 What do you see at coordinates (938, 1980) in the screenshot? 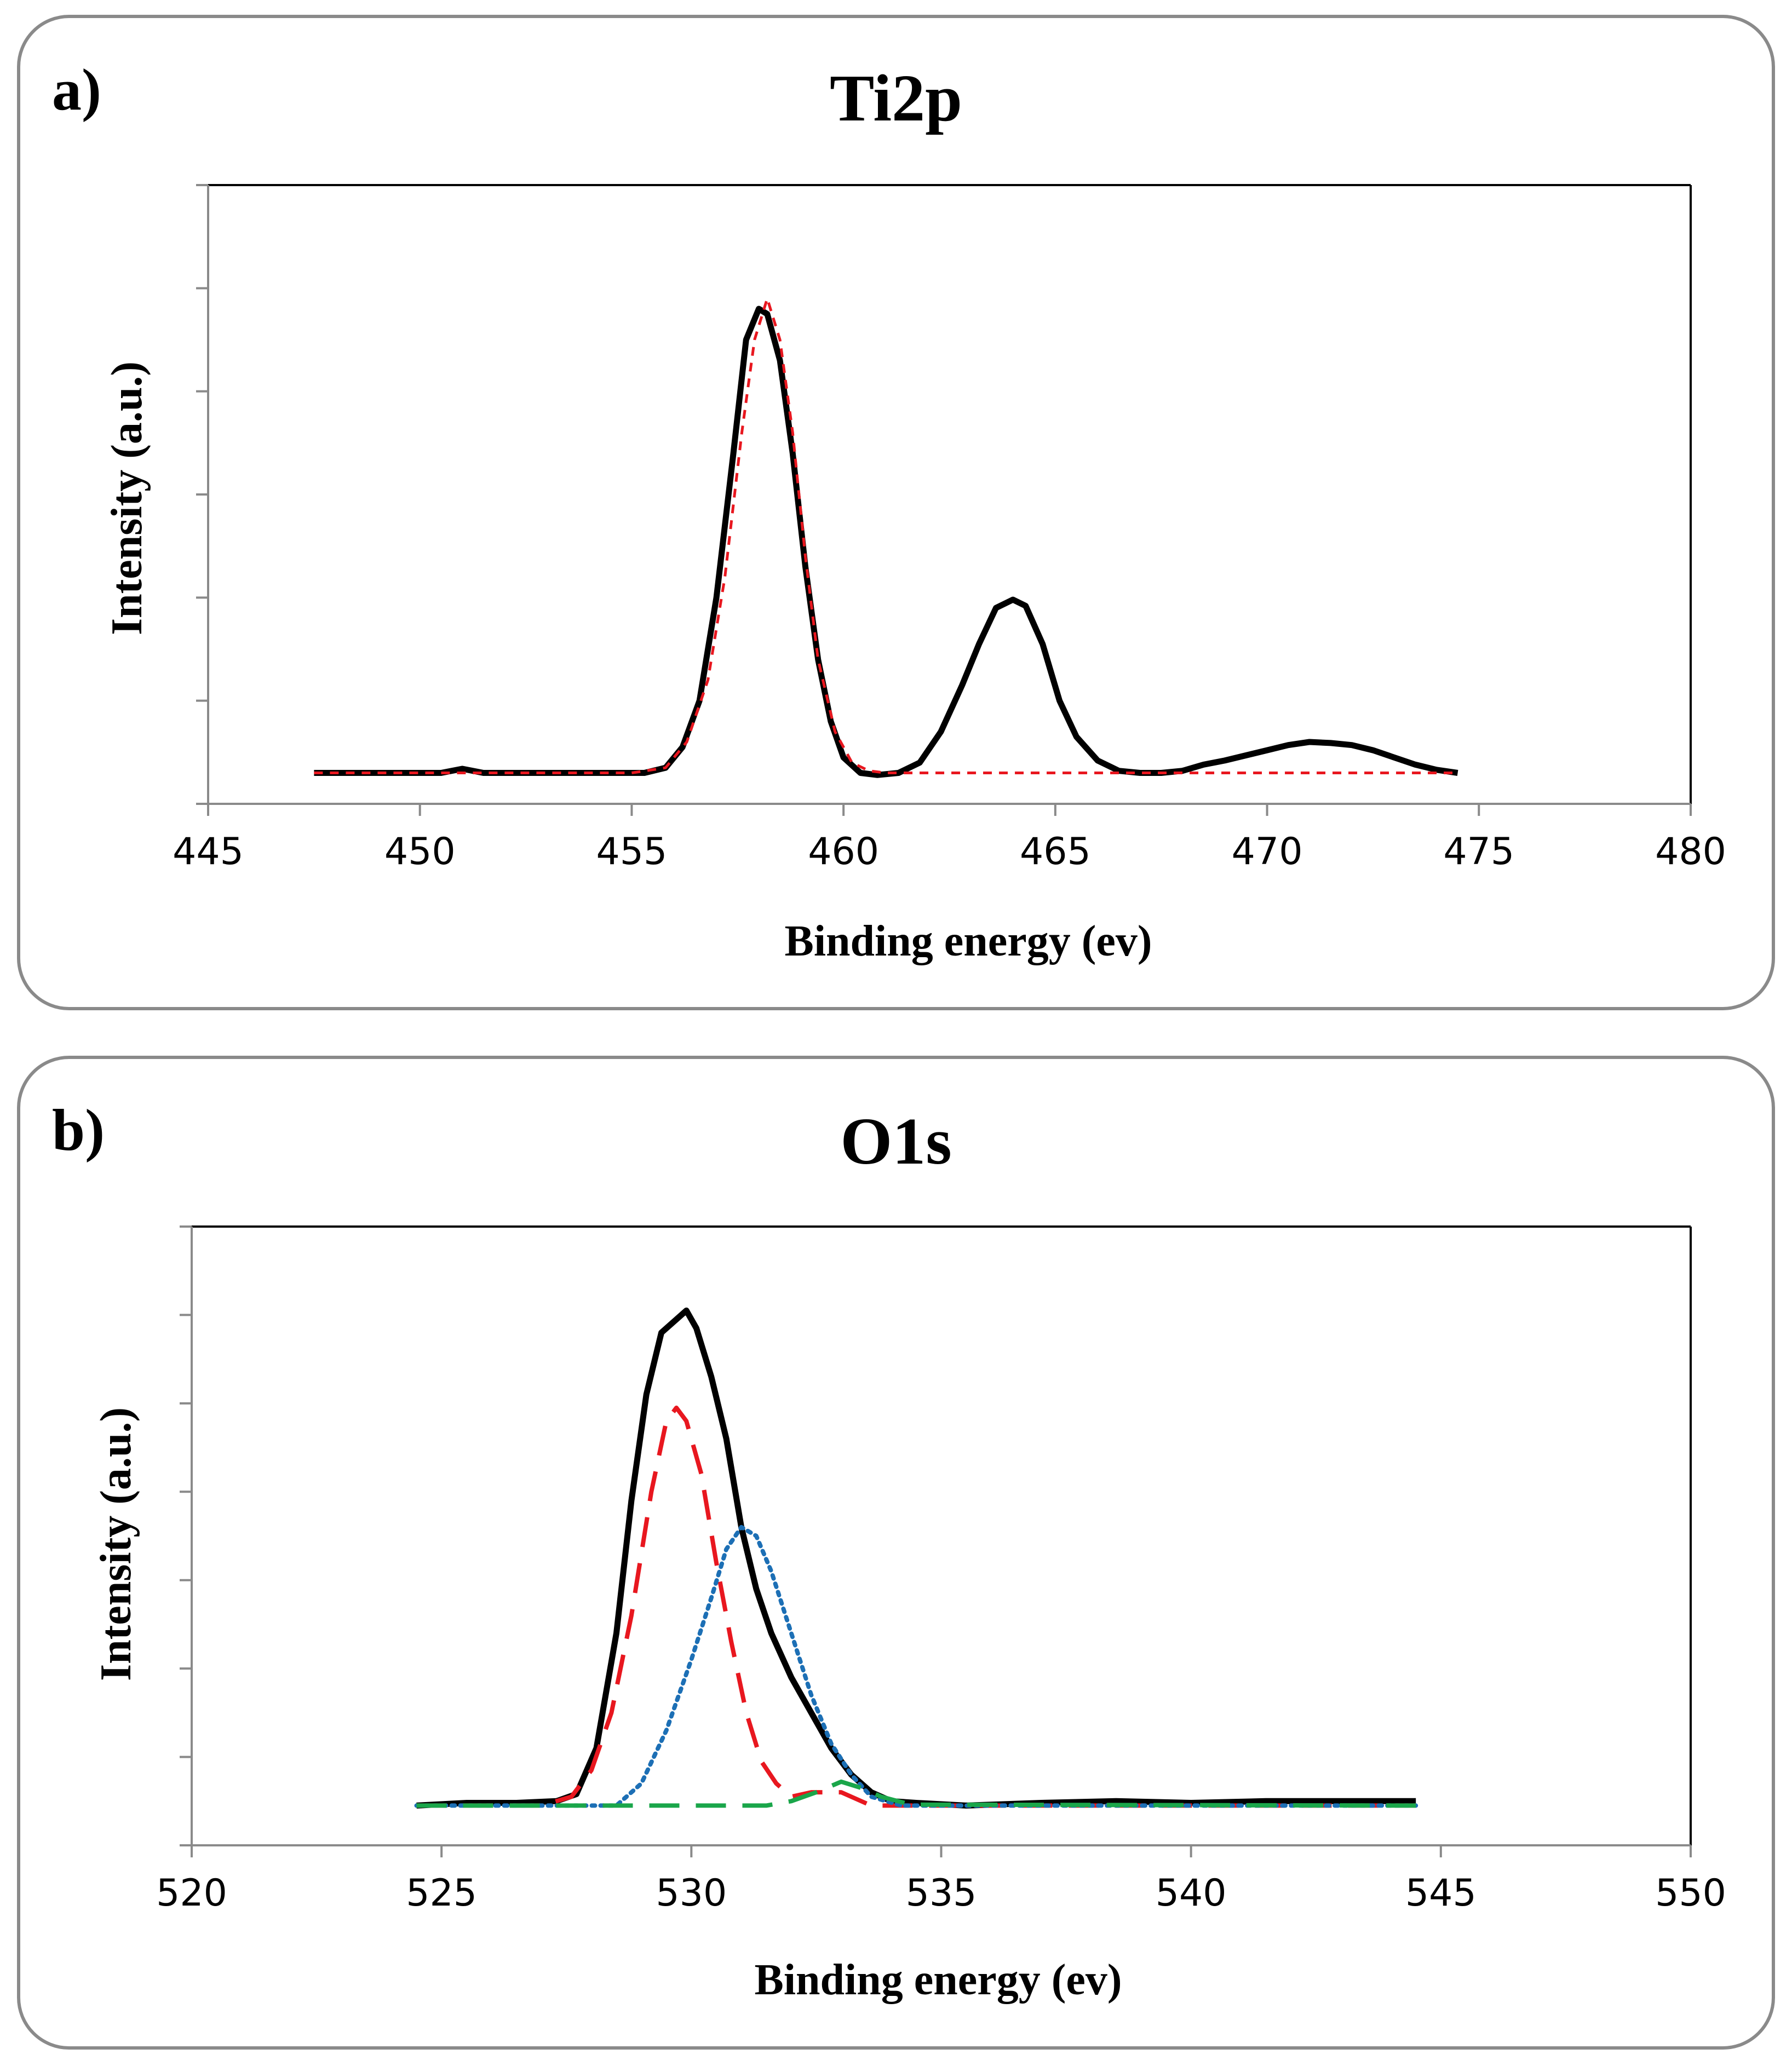
I see `x-axis-title-o1s: Binding energy (ev)` at bounding box center [938, 1980].